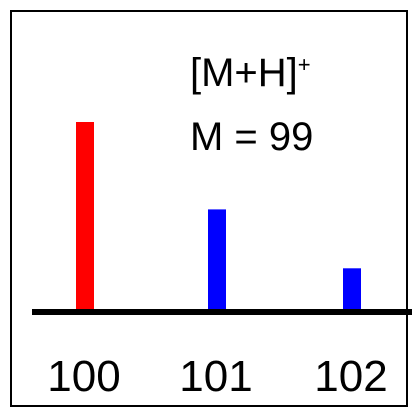  Describe the element at coordinates (83, 376) in the screenshot. I see `x-tick-label-100: 100` at that location.